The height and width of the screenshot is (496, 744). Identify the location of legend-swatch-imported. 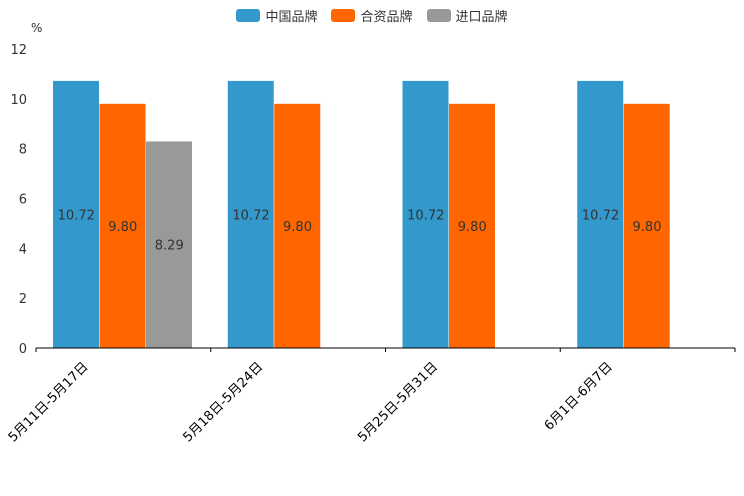
(438, 15).